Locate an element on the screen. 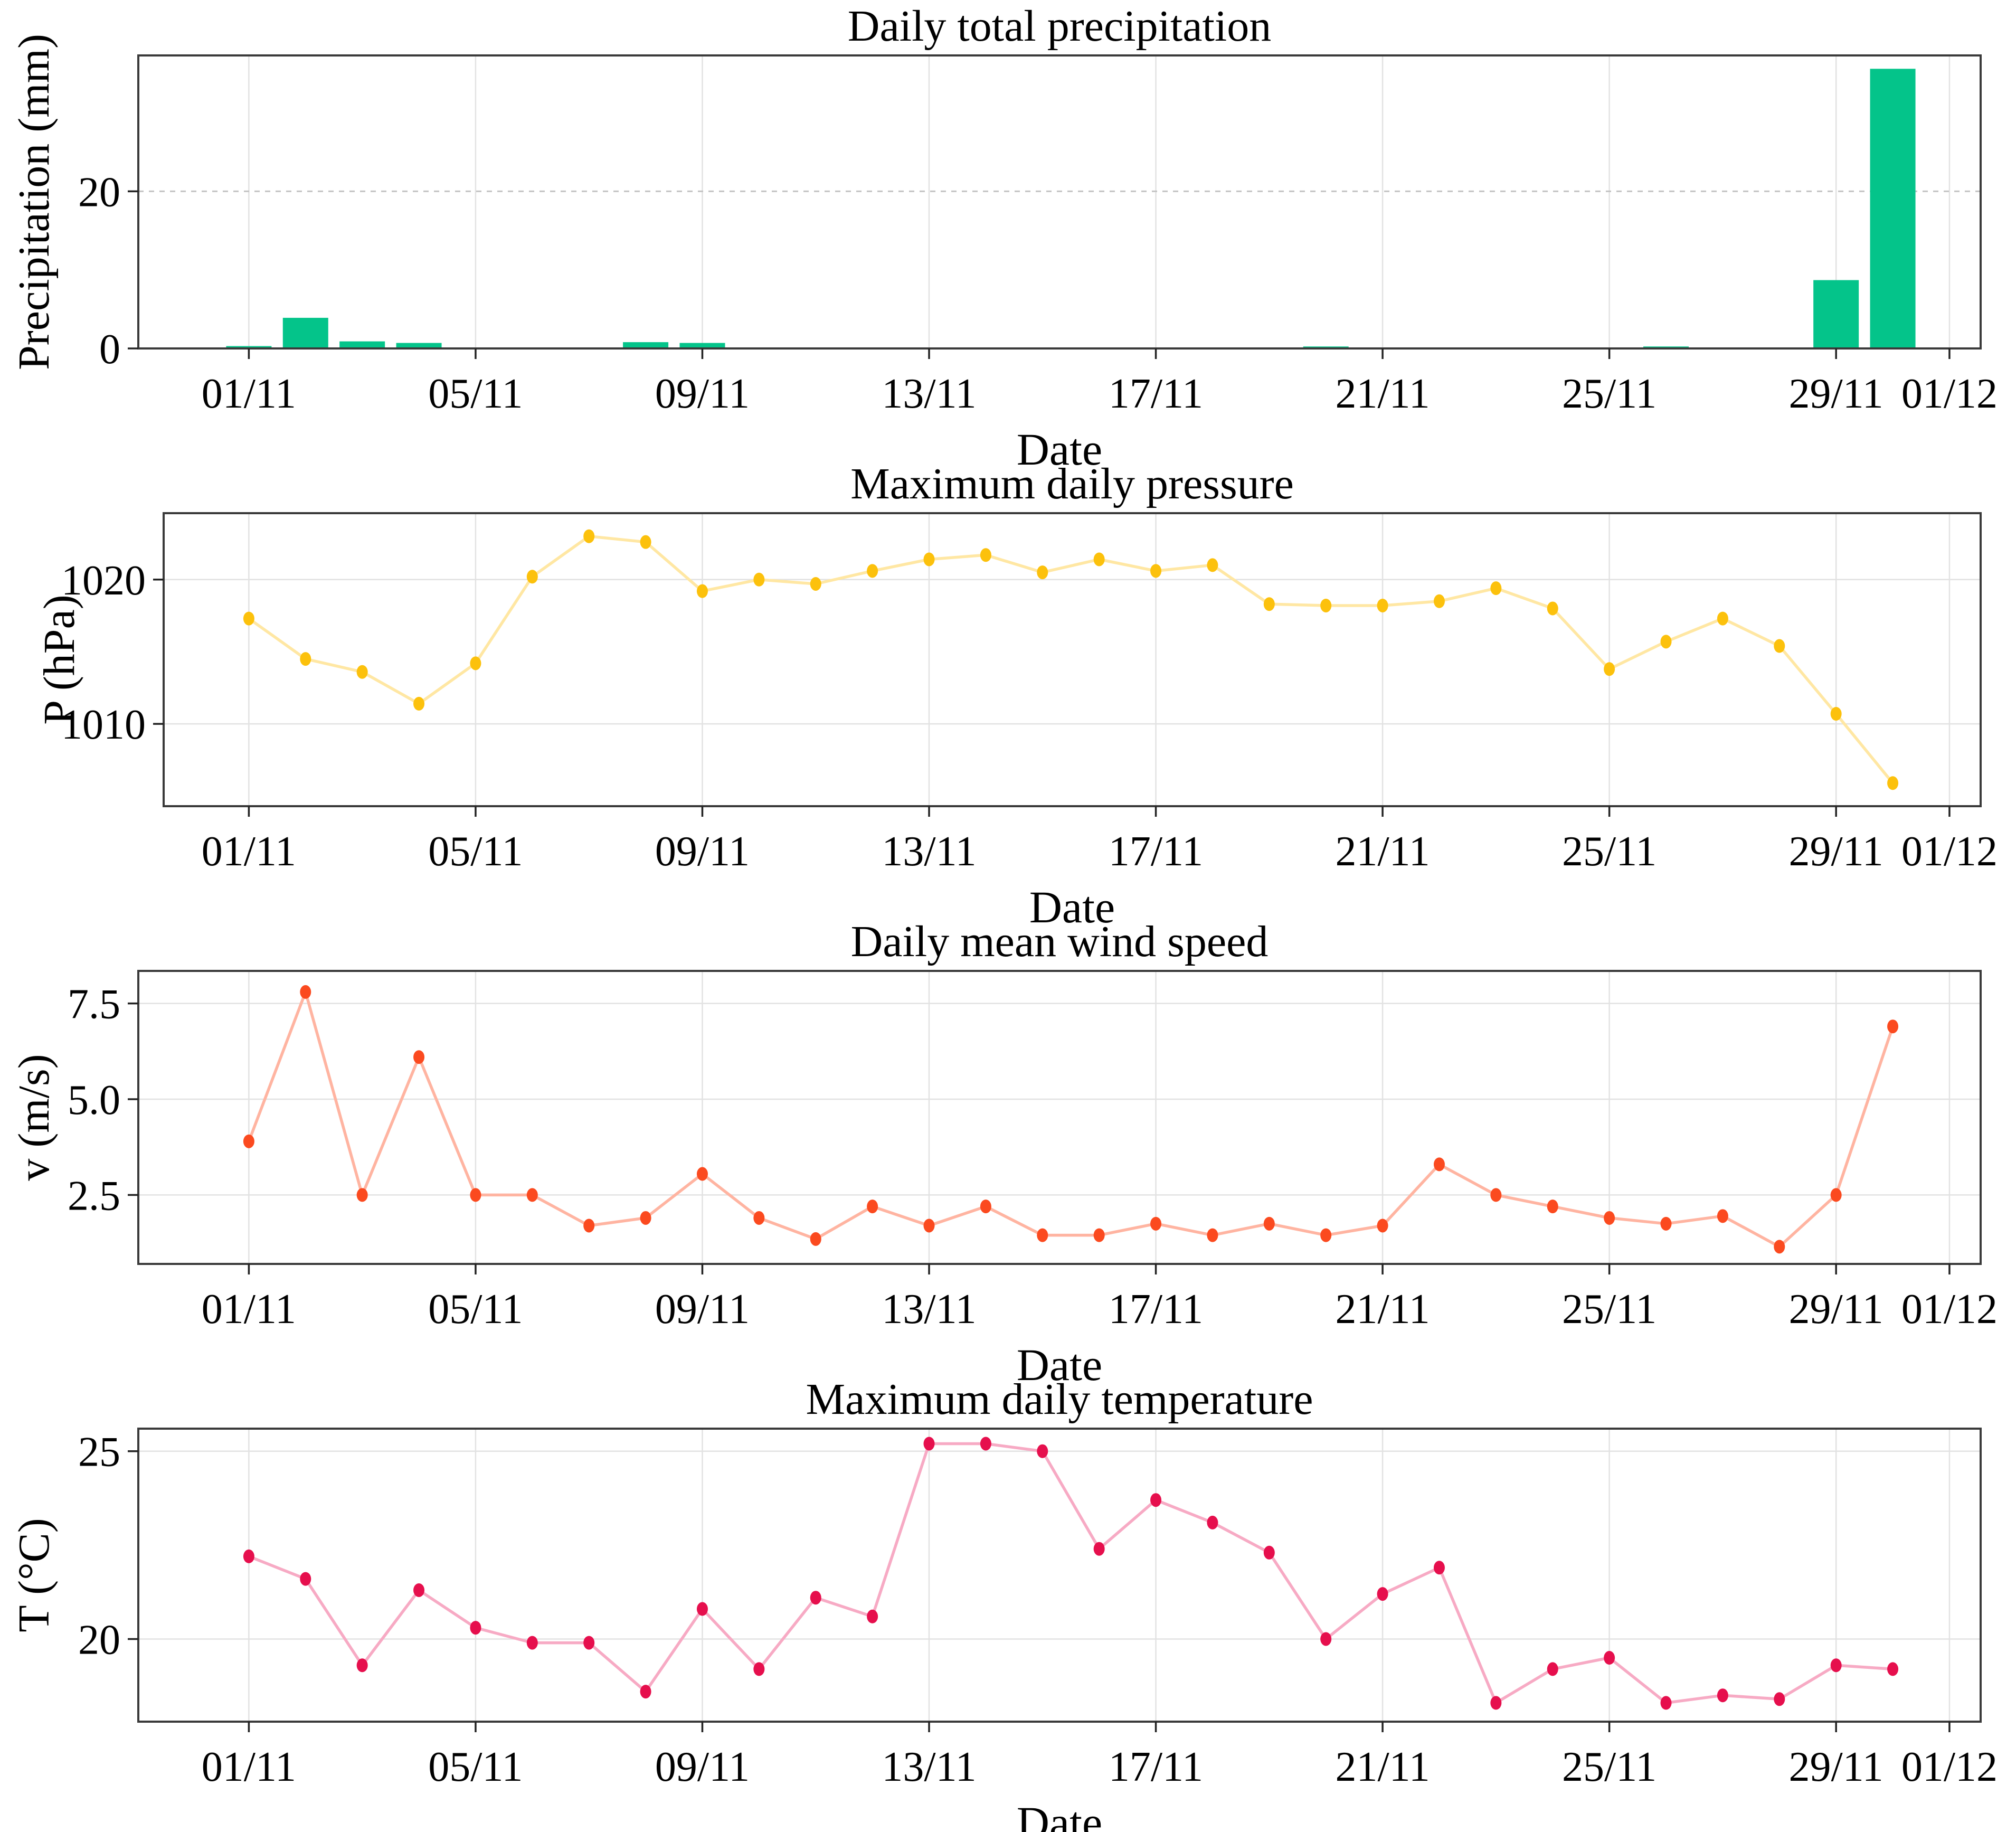 This screenshot has height=1832, width=2016. y-axis-label: v (m/s) is located at coordinates (35, 1118).